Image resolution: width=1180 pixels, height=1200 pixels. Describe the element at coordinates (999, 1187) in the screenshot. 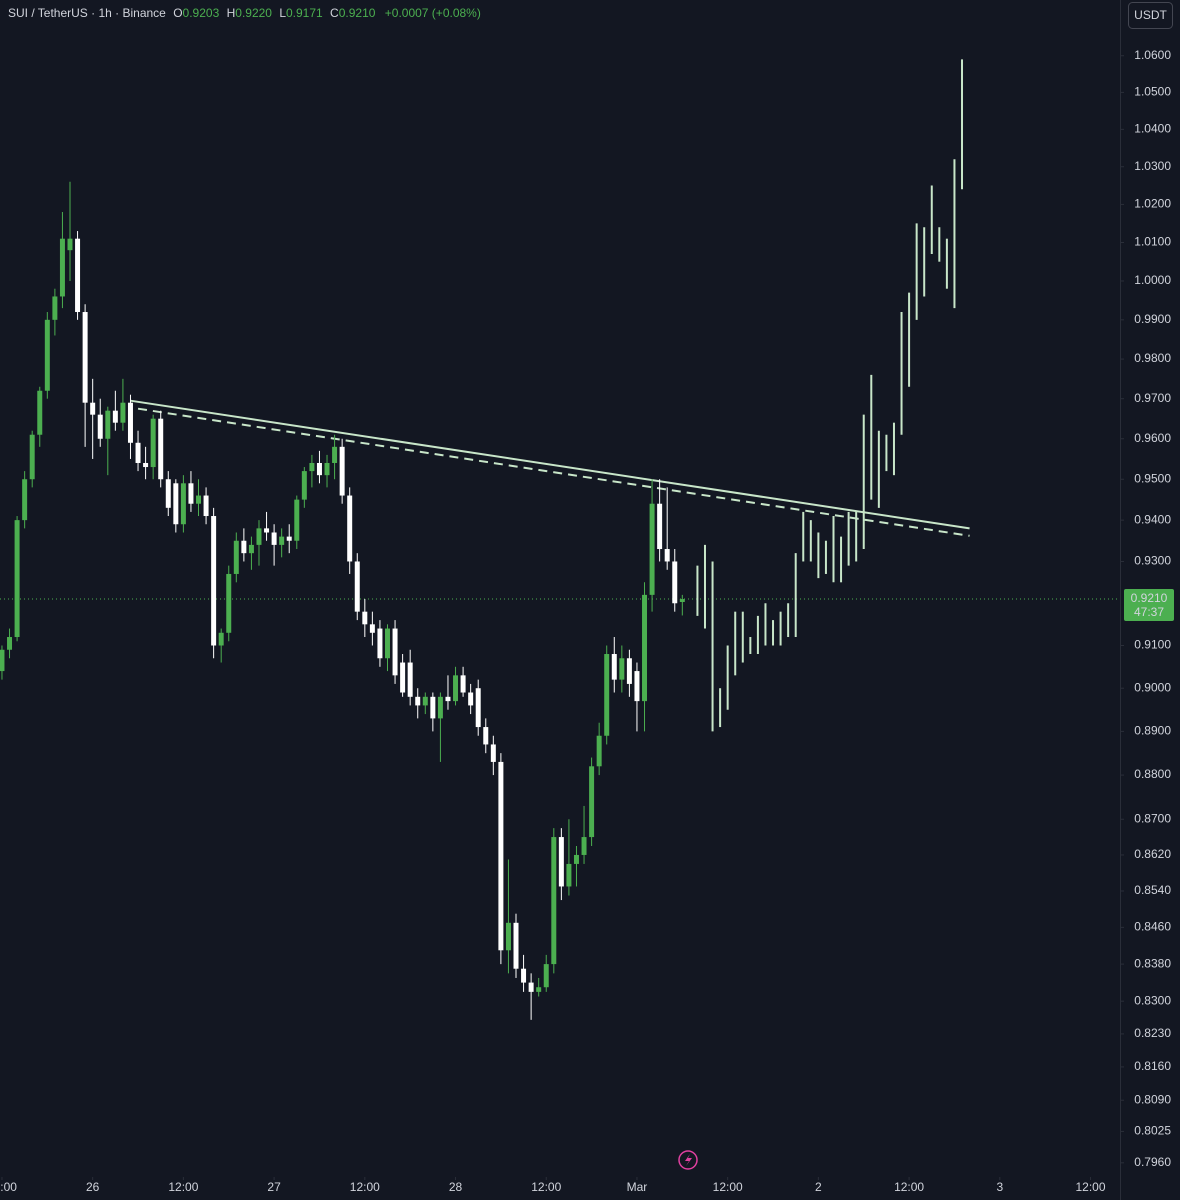

I see `x-tick-label: 3` at that location.